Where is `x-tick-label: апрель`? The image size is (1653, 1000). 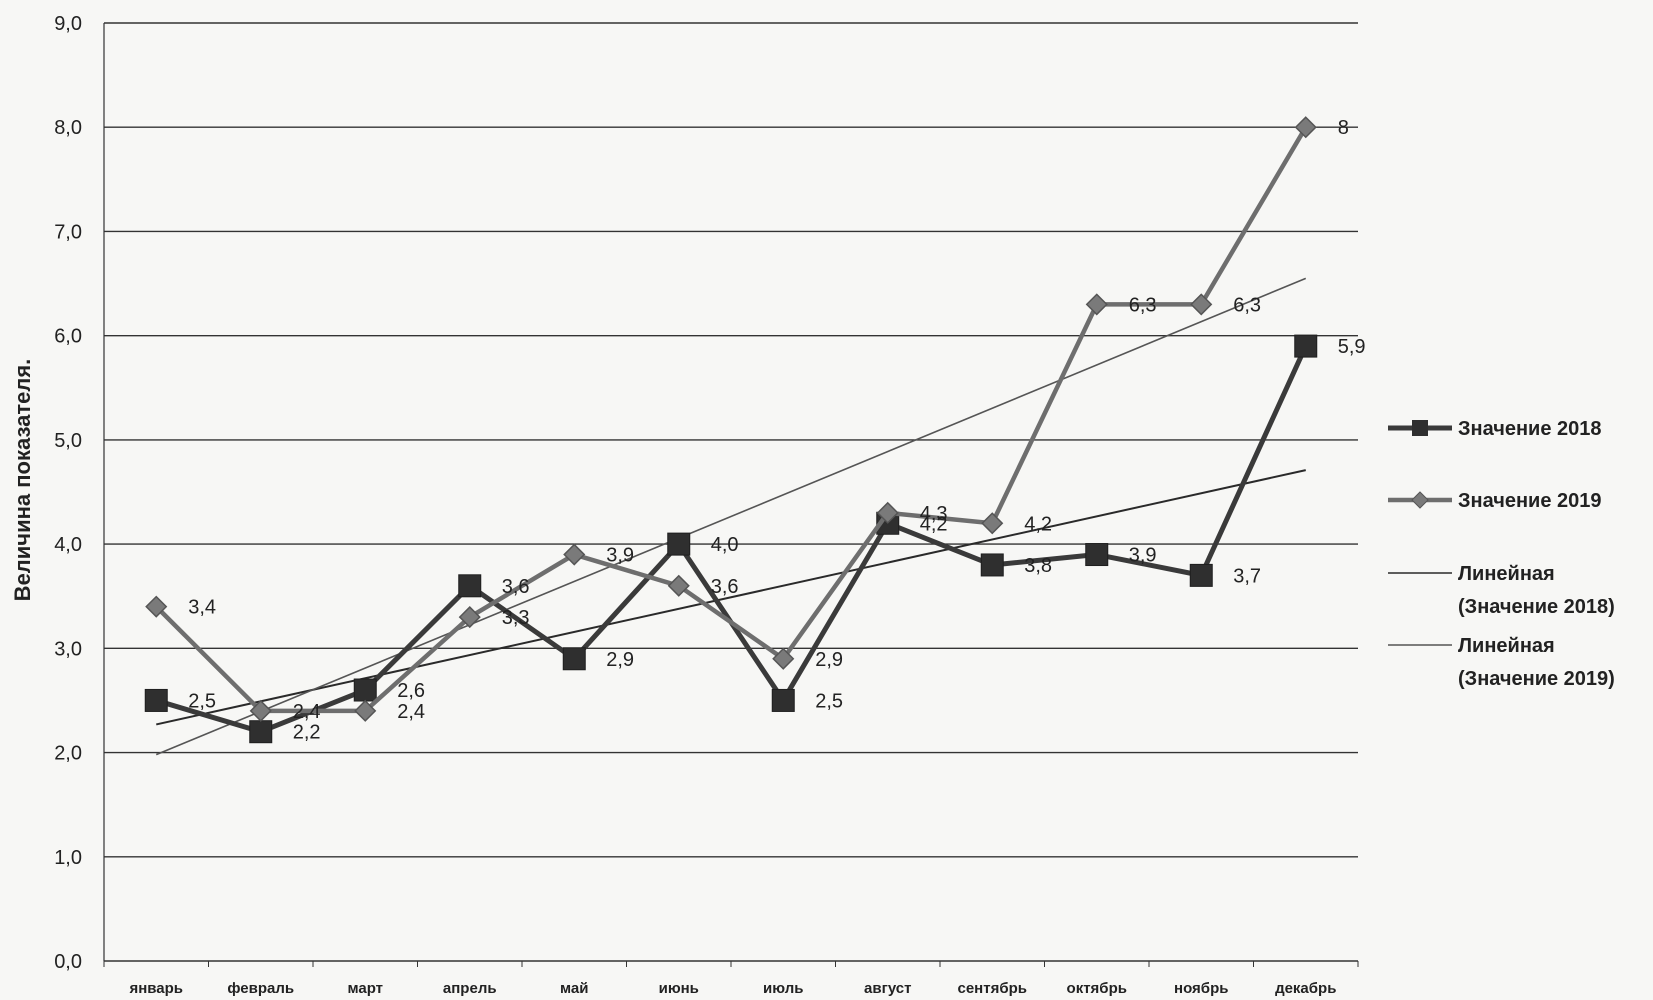
x-tick-label: апрель is located at coordinates (470, 988).